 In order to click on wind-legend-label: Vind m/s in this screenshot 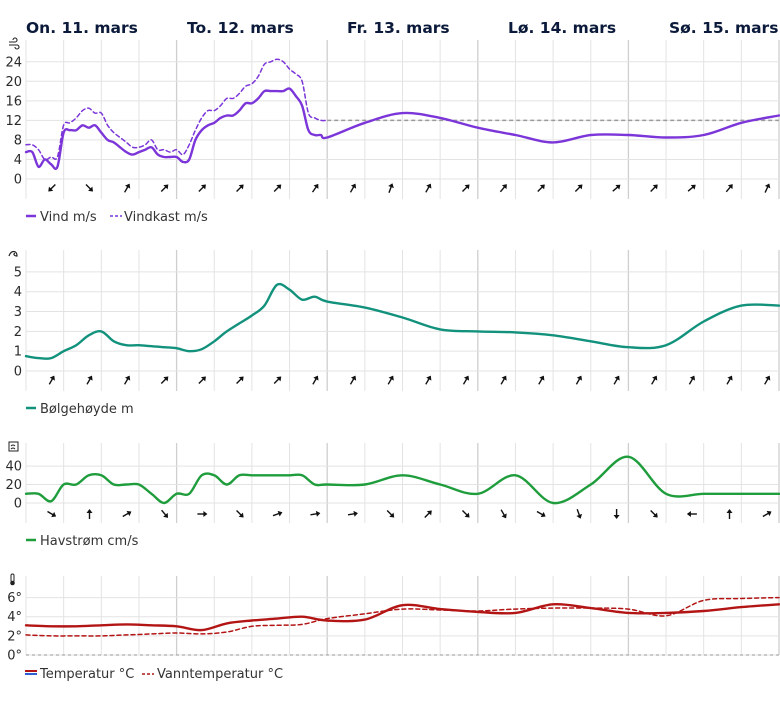, I will do `click(68, 217)`.